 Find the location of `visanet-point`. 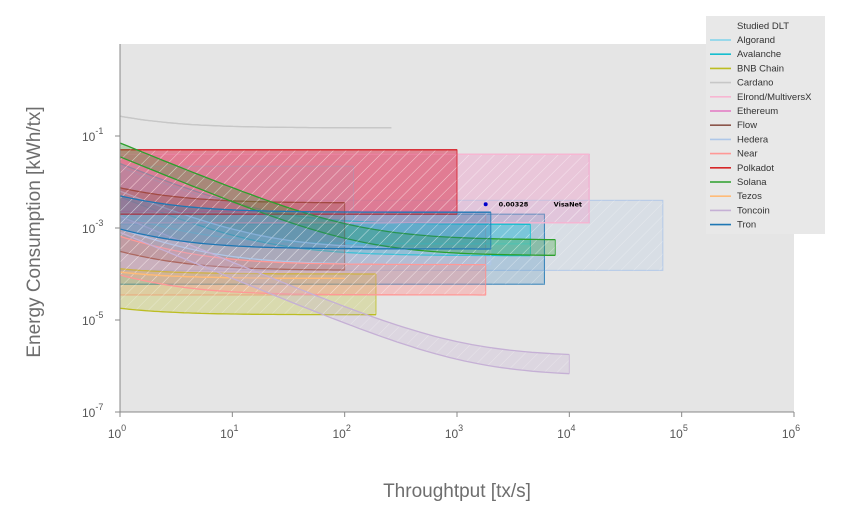

visanet-point is located at coordinates (485, 204).